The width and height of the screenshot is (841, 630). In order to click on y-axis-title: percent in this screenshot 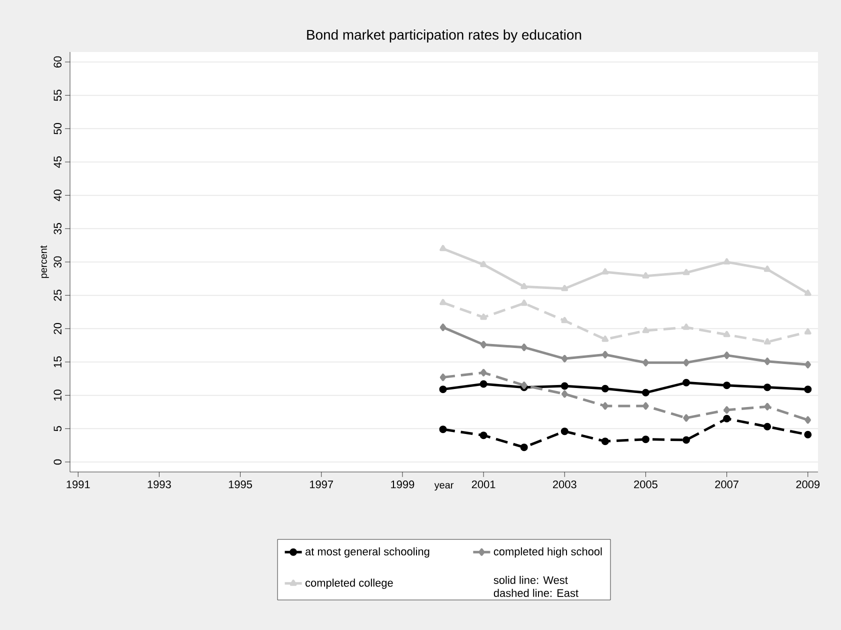, I will do `click(44, 261)`.